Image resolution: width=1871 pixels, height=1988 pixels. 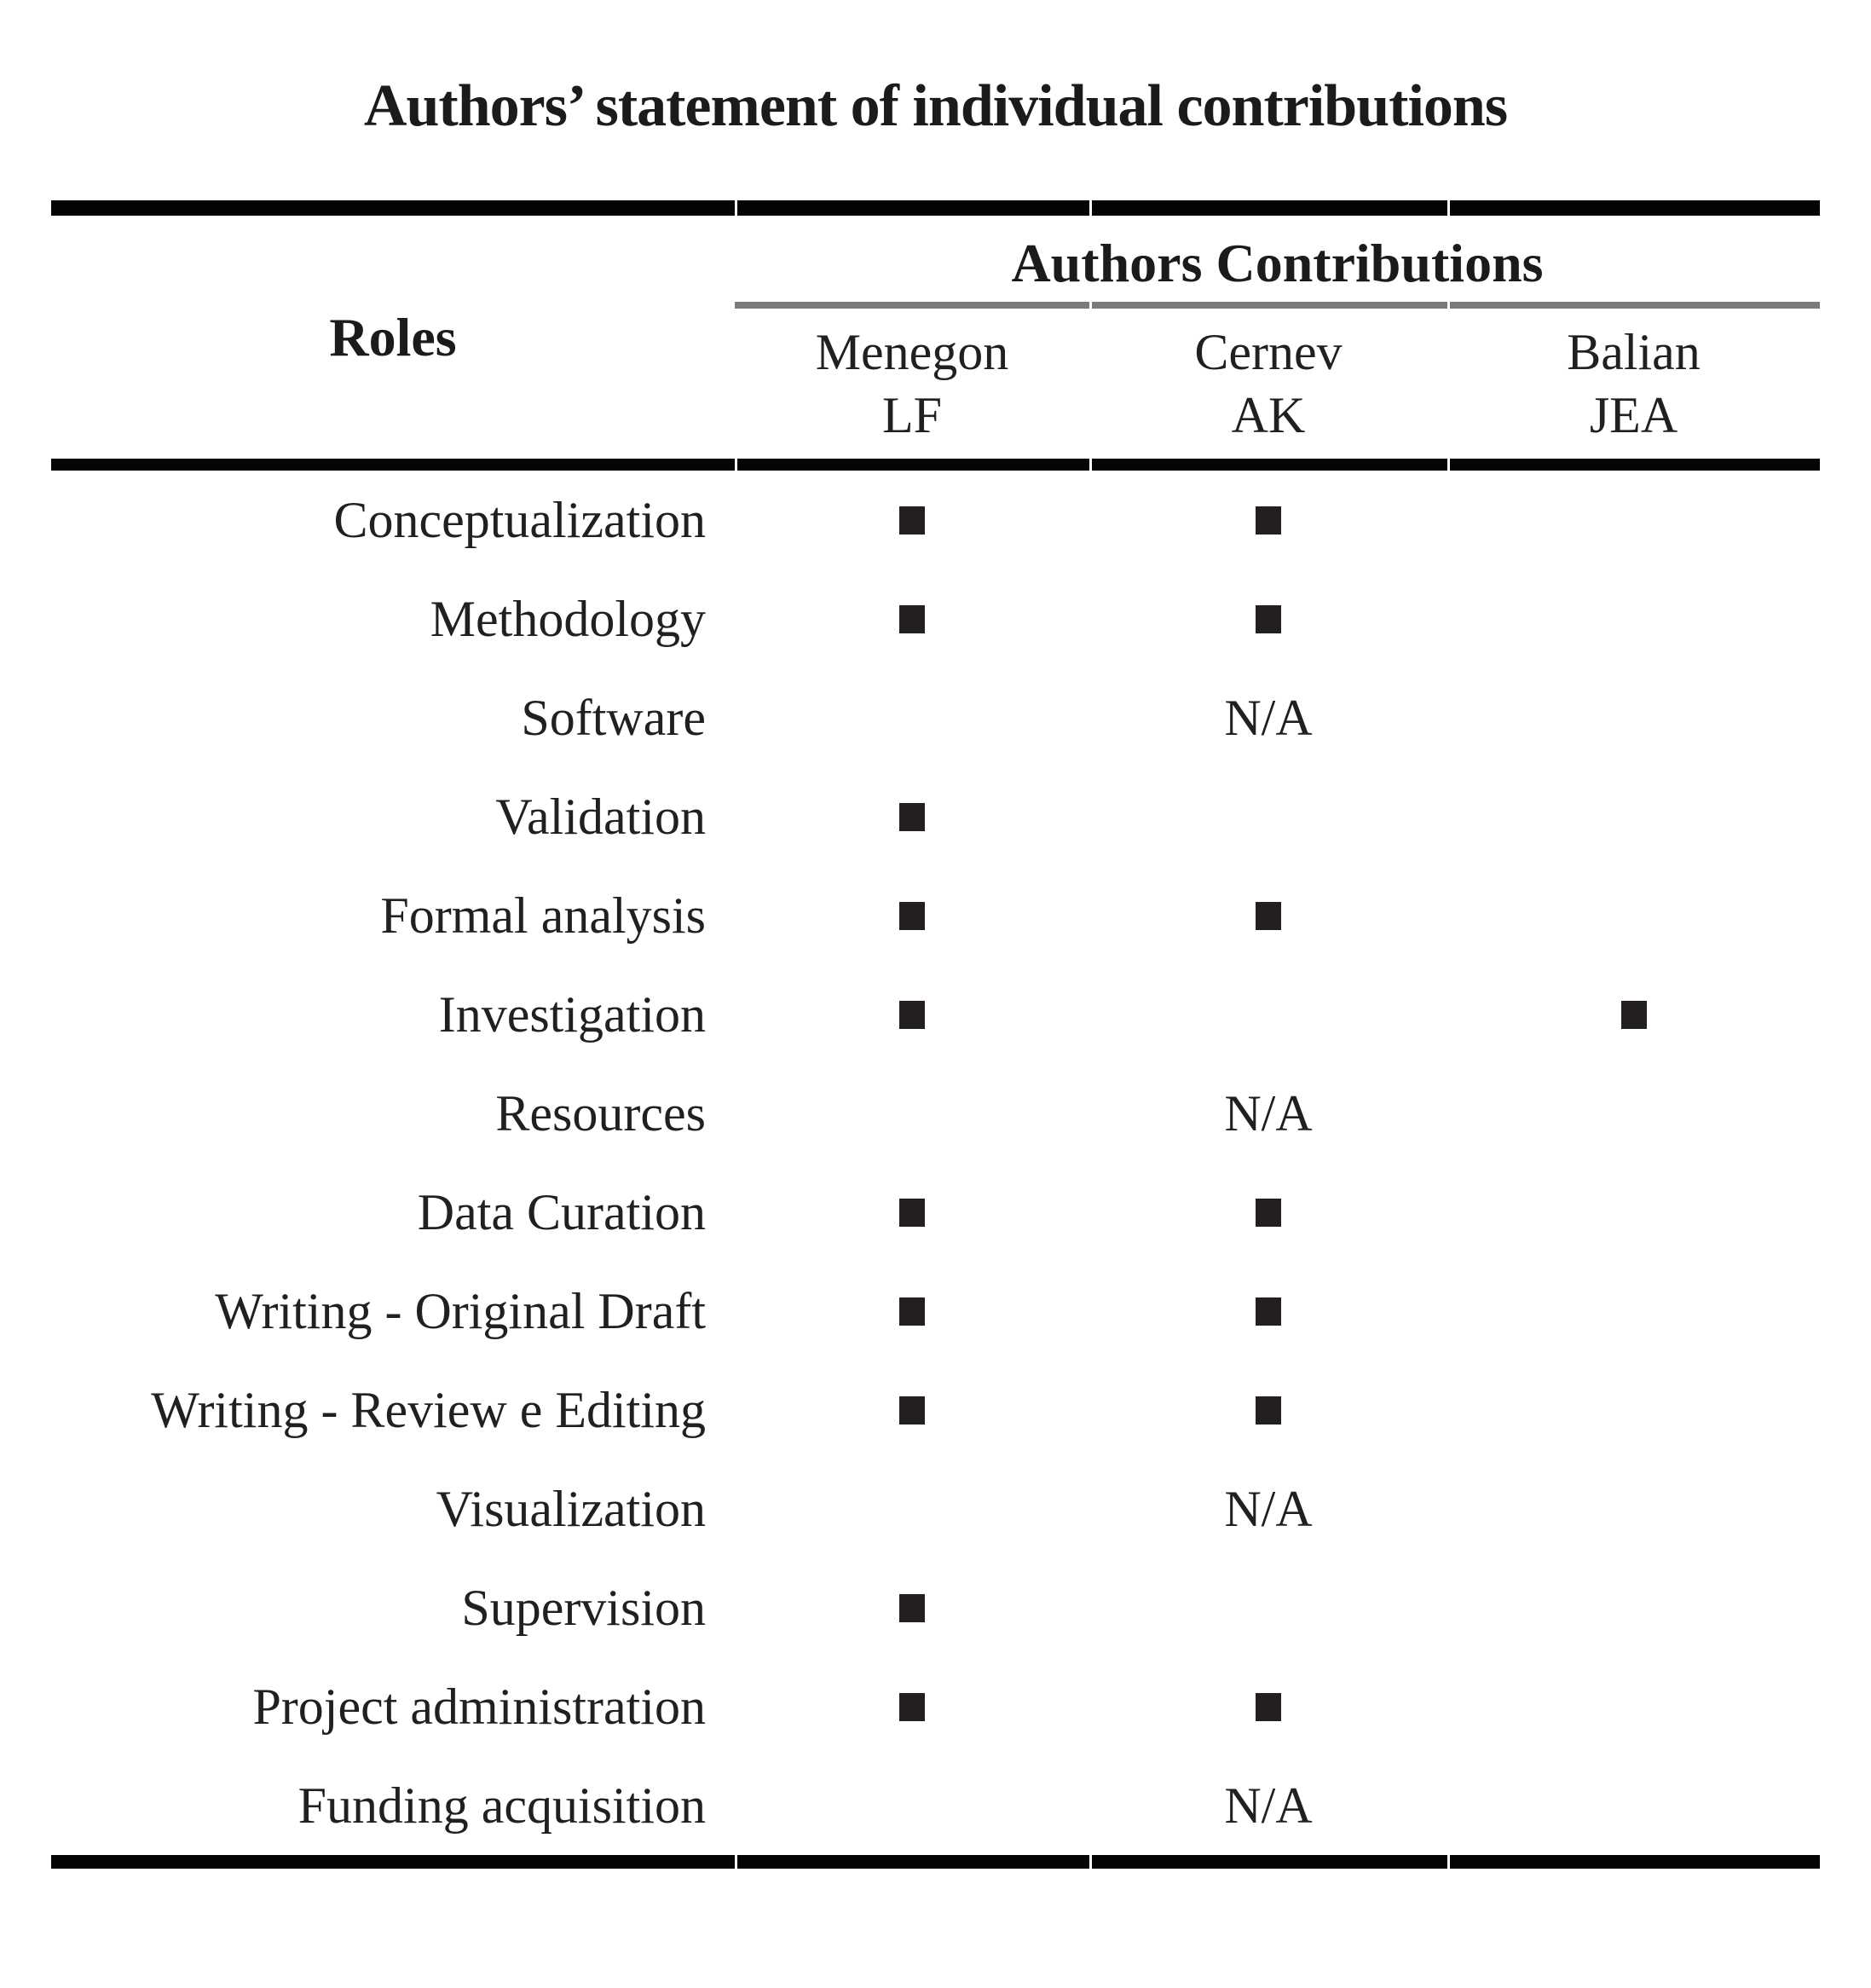 I want to click on role-label: Project administration, so click(x=479, y=1706).